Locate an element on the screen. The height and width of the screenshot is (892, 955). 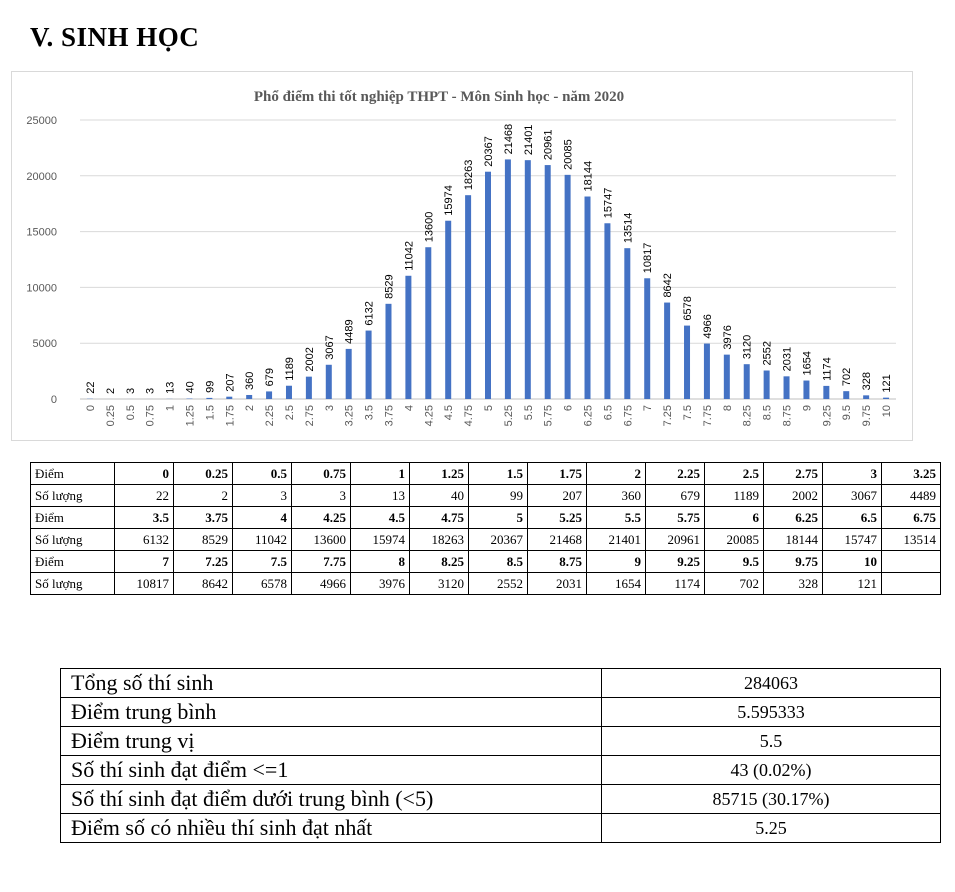
points-cell: 6.75 is located at coordinates (911, 517).